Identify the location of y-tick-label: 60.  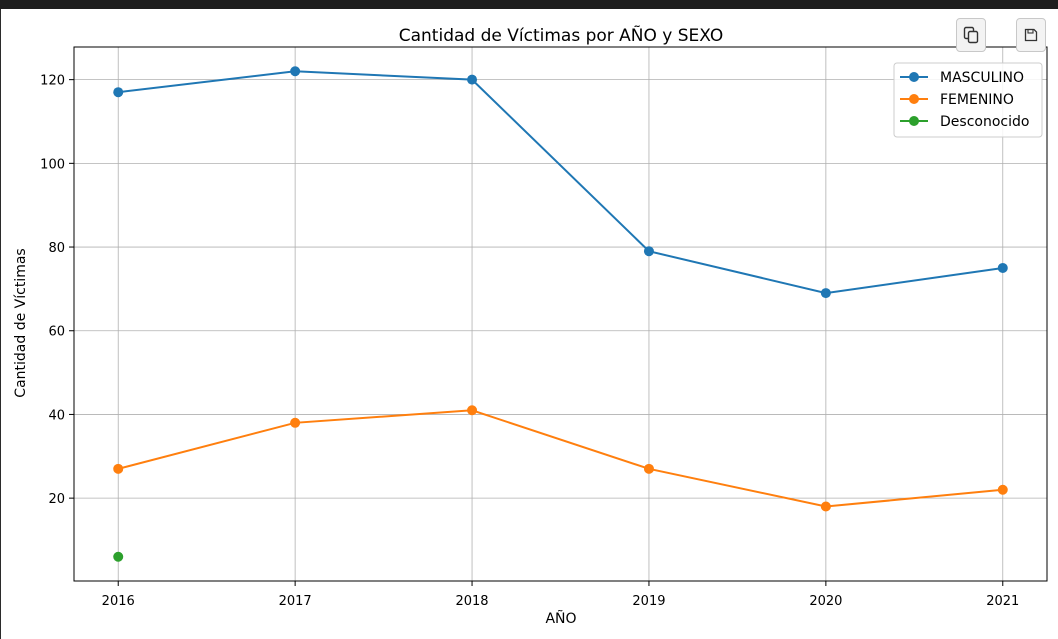
(56, 332).